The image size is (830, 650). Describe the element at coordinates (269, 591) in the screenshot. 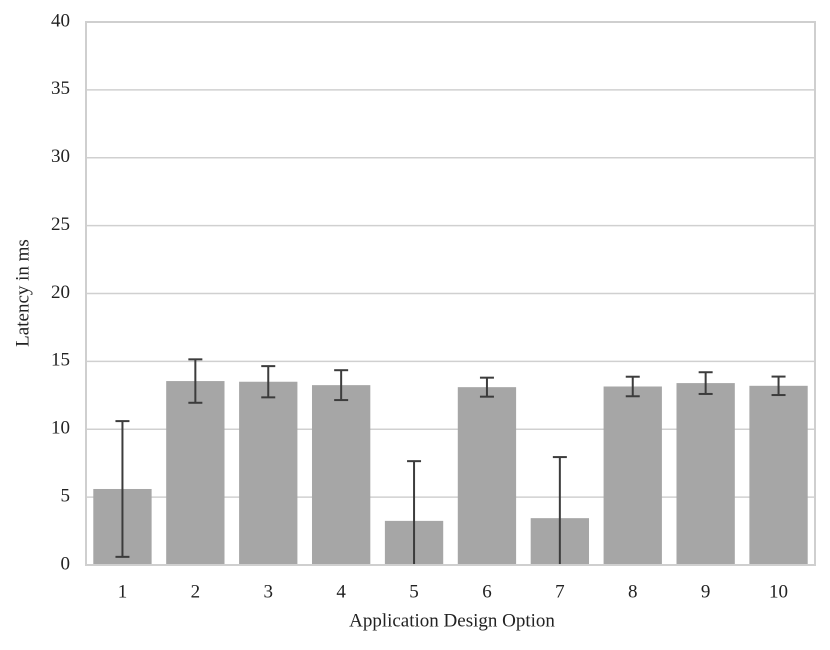

I see `x-tick-label: 3` at that location.